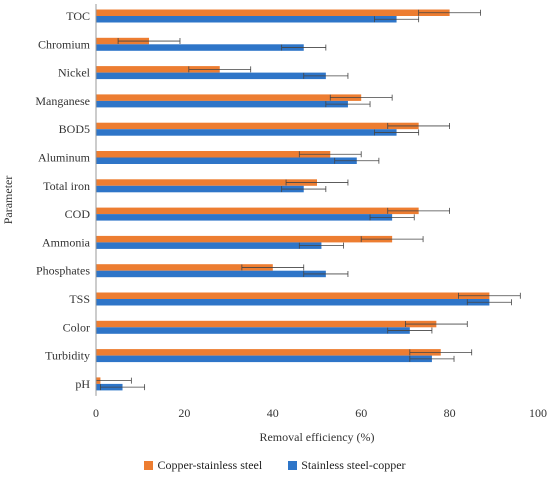  I want to click on bar-ammonia-s1, so click(209, 245).